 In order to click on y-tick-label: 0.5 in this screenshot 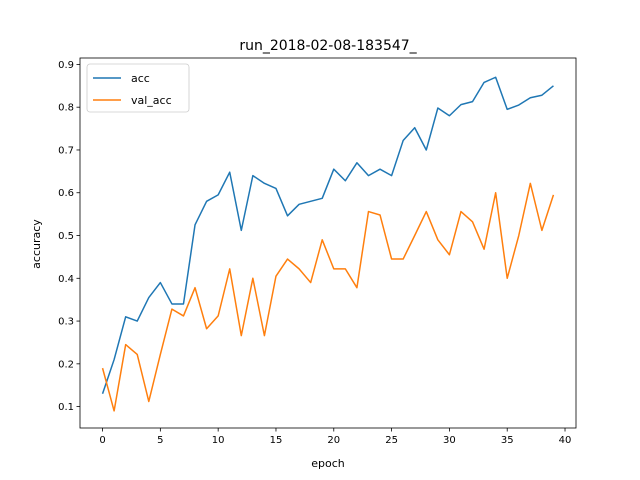, I will do `click(66, 236)`.